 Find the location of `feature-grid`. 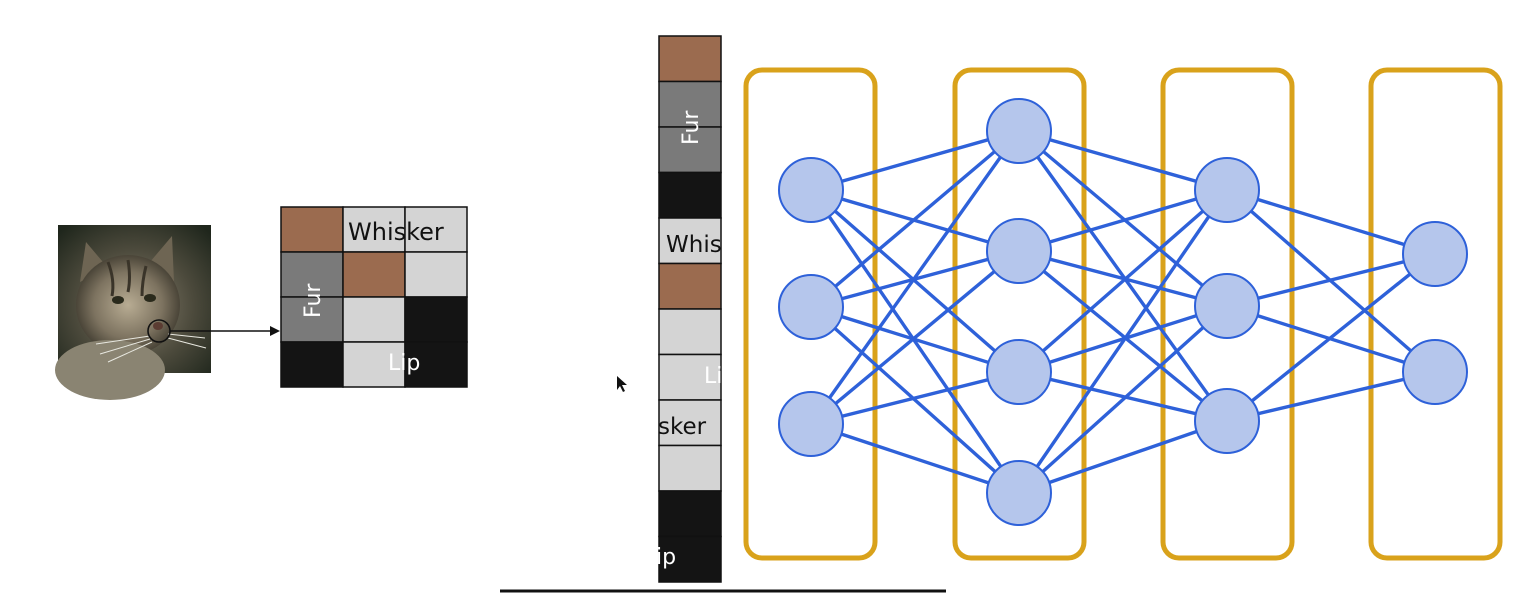

feature-grid is located at coordinates (374, 297).